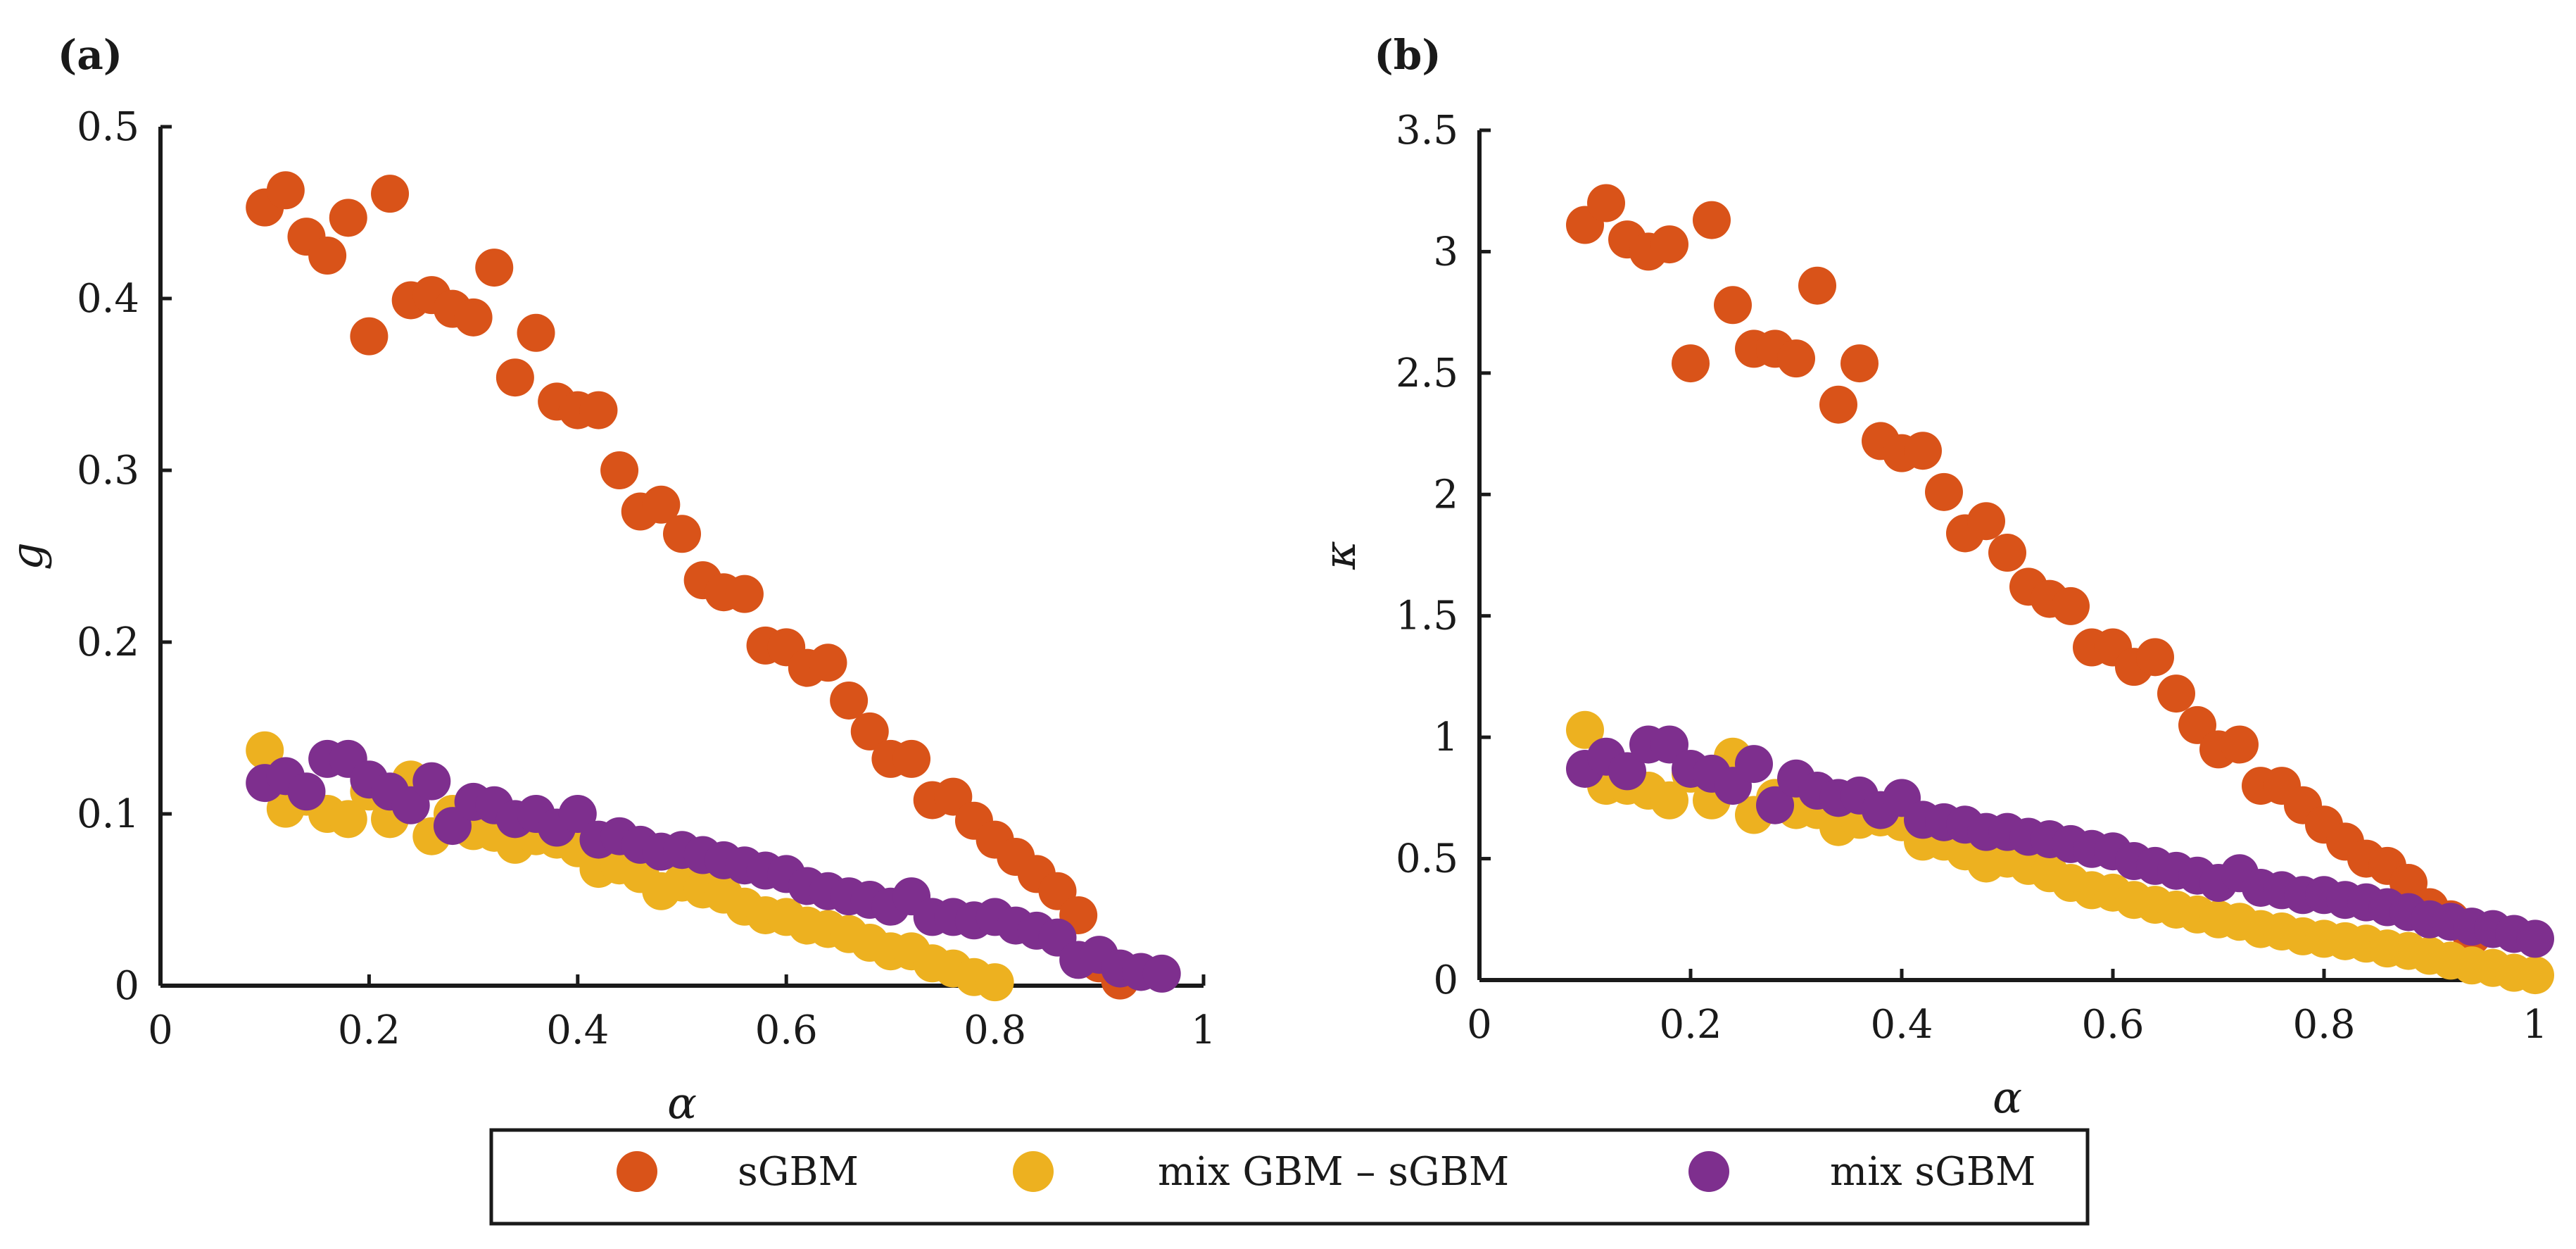  I want to click on panel-label: (a), so click(90, 55).